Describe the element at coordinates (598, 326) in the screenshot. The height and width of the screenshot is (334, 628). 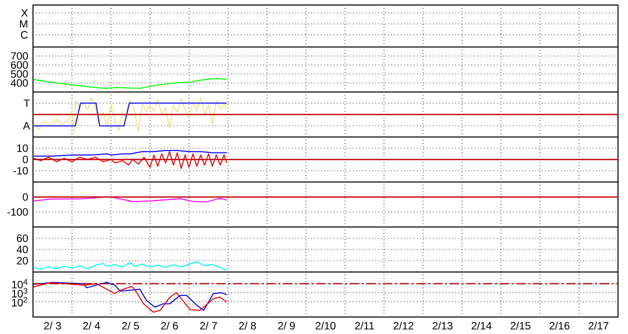
I see `x-tick-label: 2/17` at that location.